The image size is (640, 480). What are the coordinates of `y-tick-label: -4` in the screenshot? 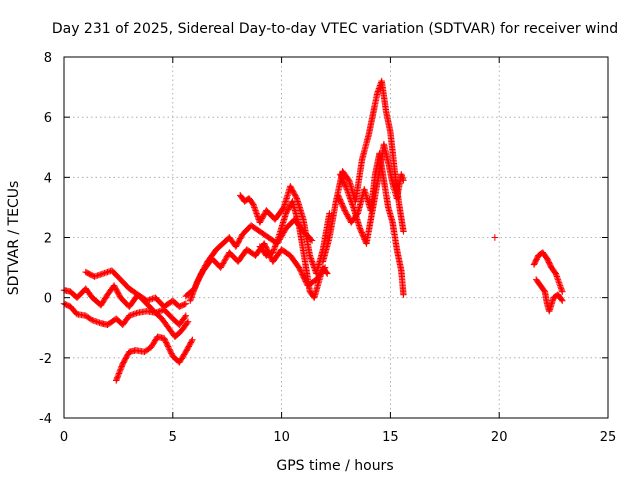 It's located at (45, 419).